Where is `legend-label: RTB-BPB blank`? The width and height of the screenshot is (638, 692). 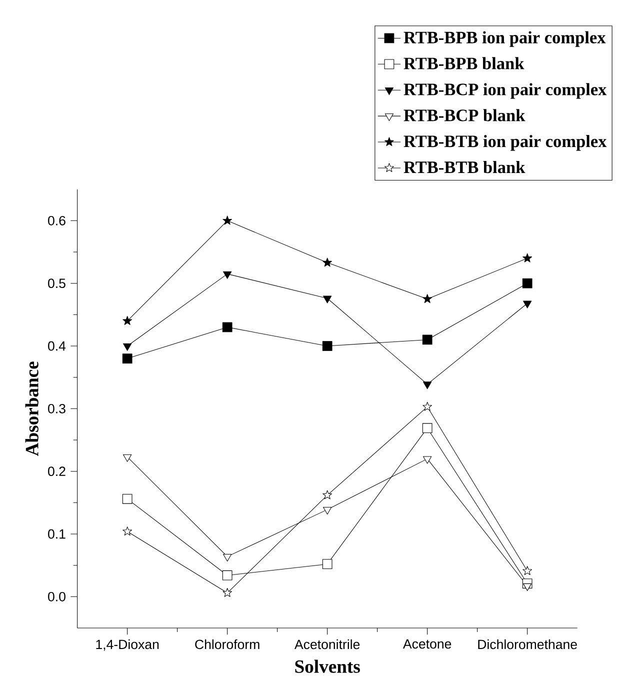 legend-label: RTB-BPB blank is located at coordinates (464, 63).